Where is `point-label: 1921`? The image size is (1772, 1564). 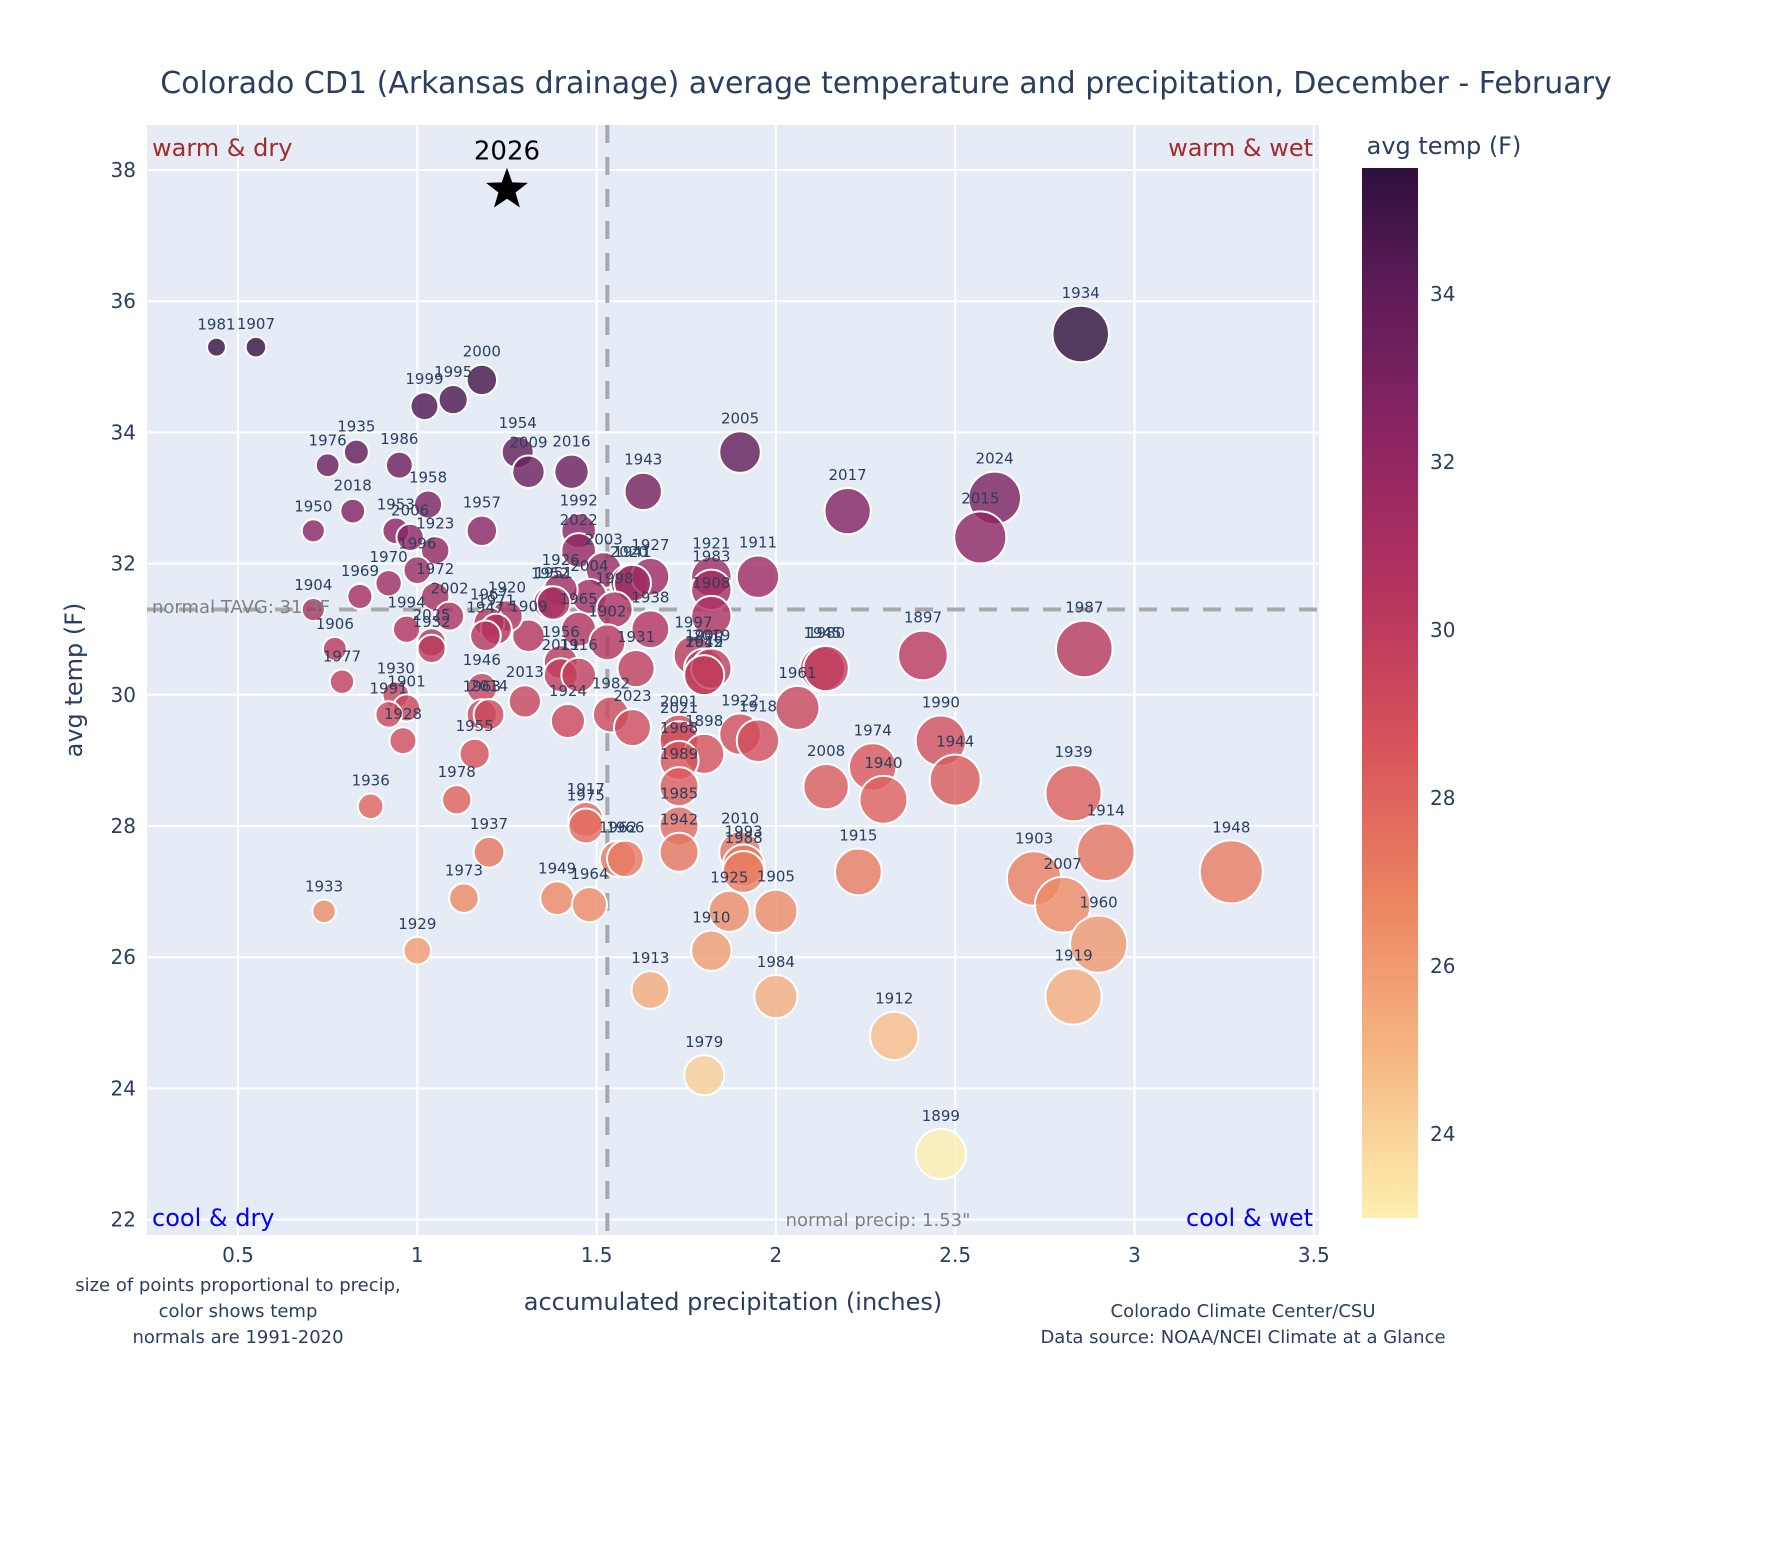 point-label: 1921 is located at coordinates (711, 544).